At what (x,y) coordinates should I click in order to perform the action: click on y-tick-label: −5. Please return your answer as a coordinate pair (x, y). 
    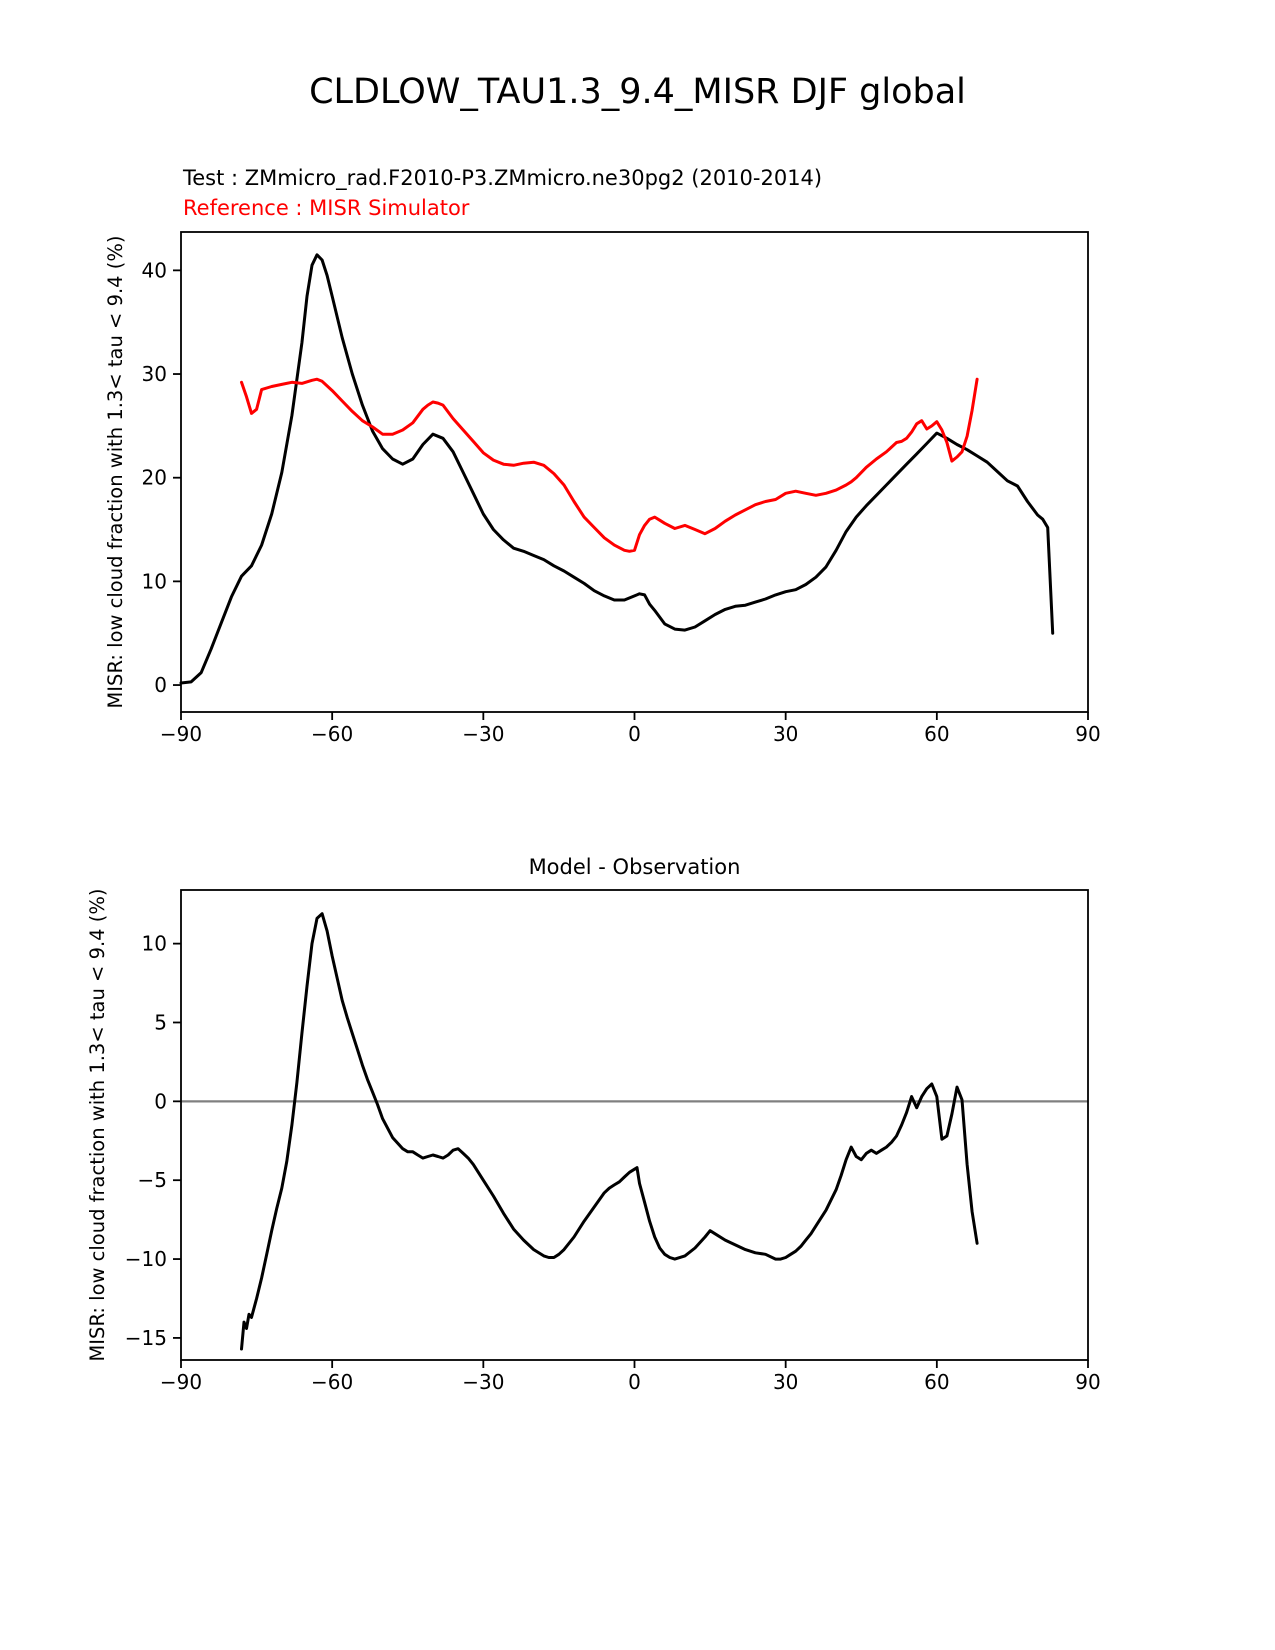
    Looking at the image, I should click on (152, 1180).